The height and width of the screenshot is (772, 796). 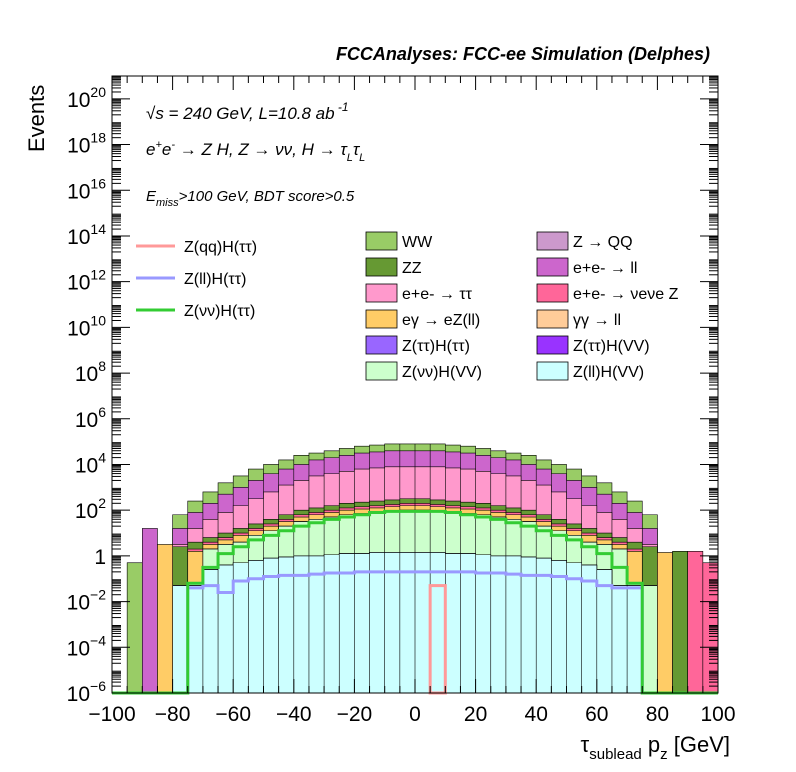 I want to click on x-tick-label: −80, so click(x=173, y=714).